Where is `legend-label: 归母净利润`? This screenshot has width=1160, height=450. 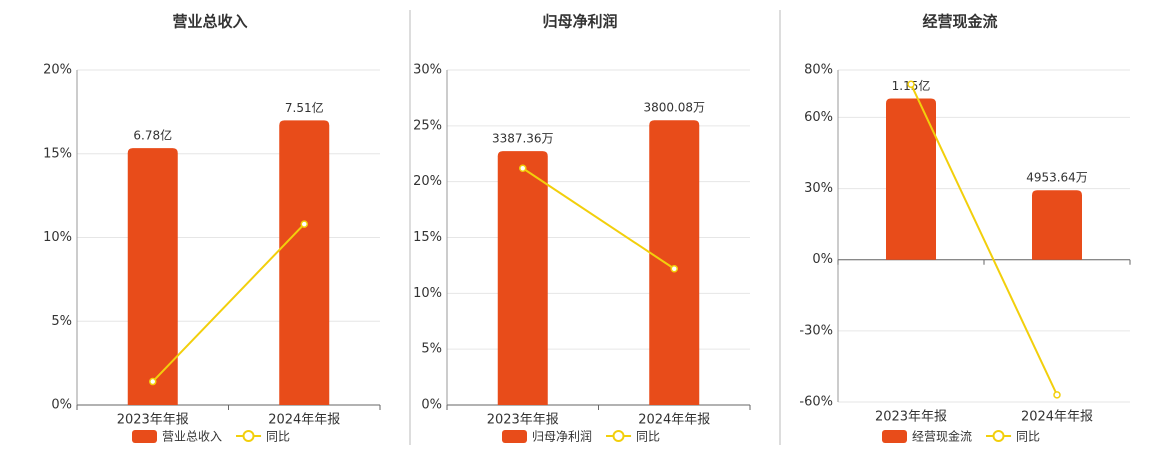
legend-label: 归母净利润 is located at coordinates (562, 437).